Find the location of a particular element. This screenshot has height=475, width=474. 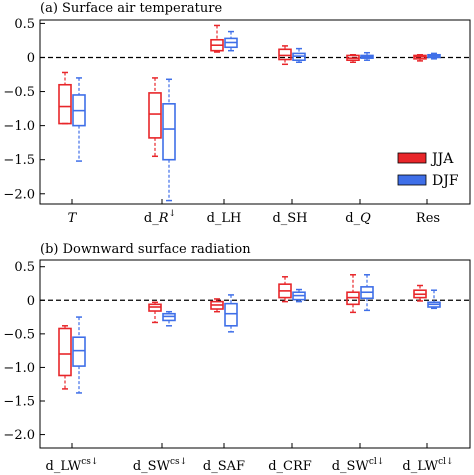

category-label: d_SWcl↓ is located at coordinates (358, 465).